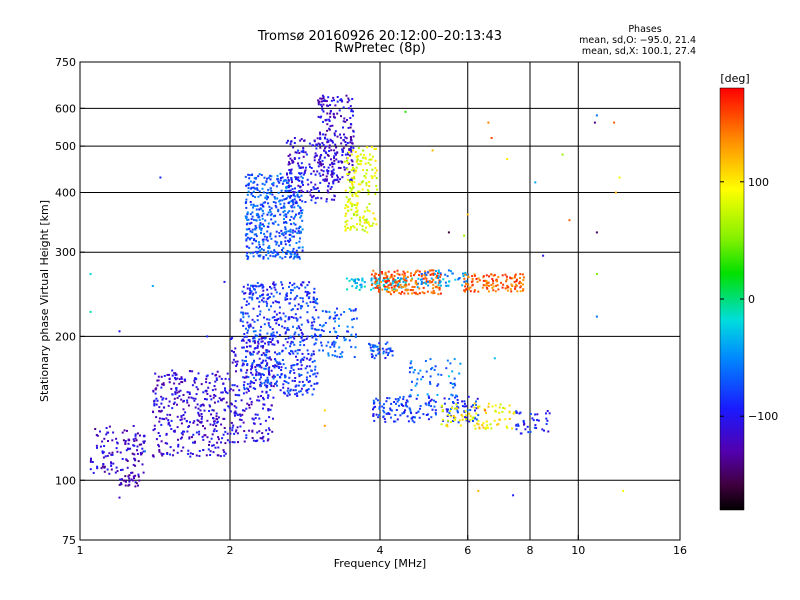 This screenshot has width=800, height=600. I want to click on chart-subtitle: RwPretec (8p), so click(379, 48).